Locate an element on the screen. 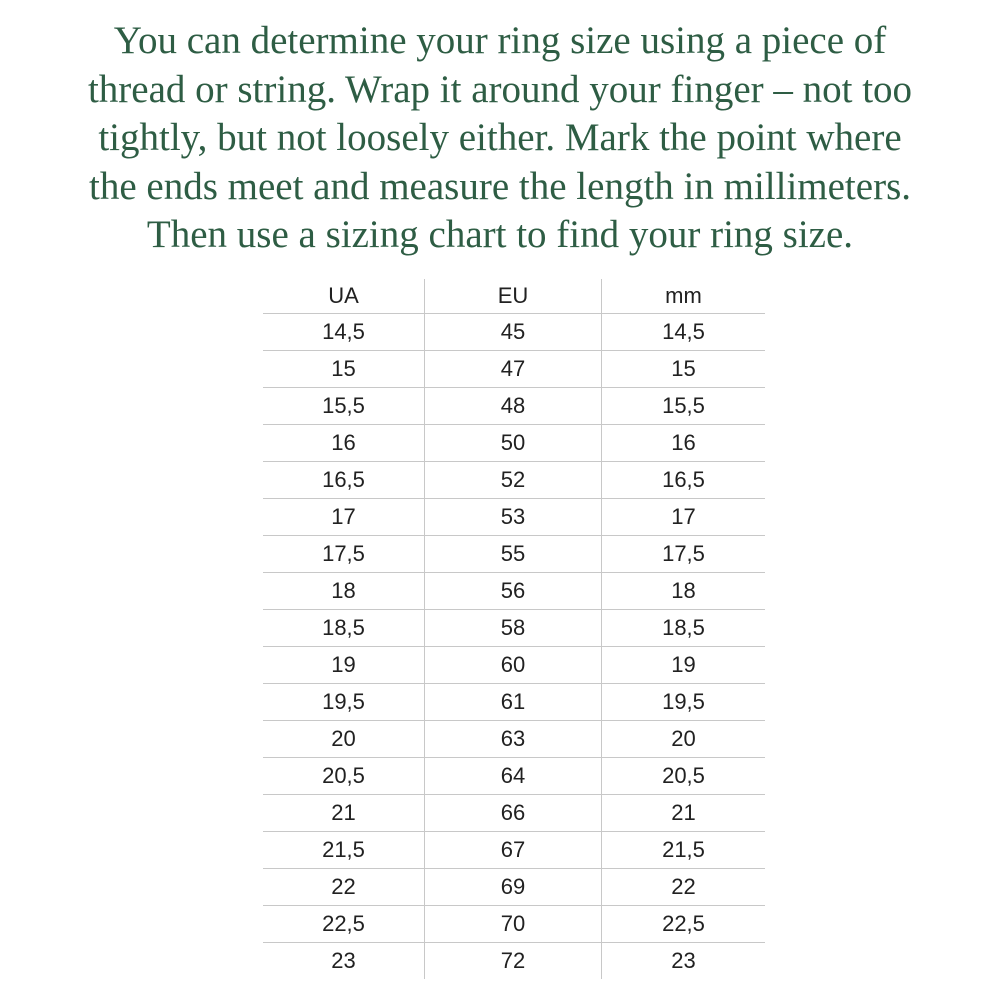 This screenshot has width=1000, height=1000. size-cell-ua: 18,5 is located at coordinates (344, 627).